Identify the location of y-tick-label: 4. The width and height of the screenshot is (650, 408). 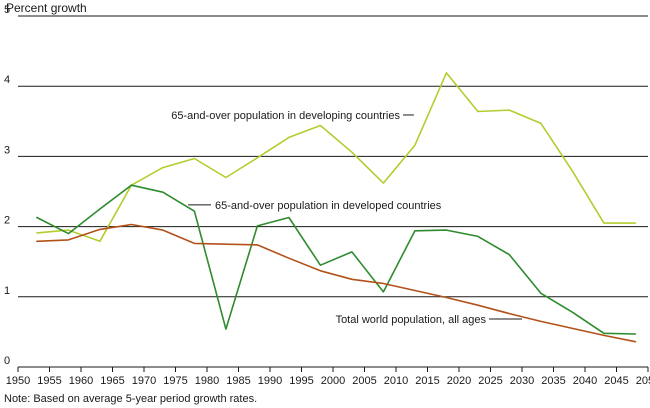
(7, 80).